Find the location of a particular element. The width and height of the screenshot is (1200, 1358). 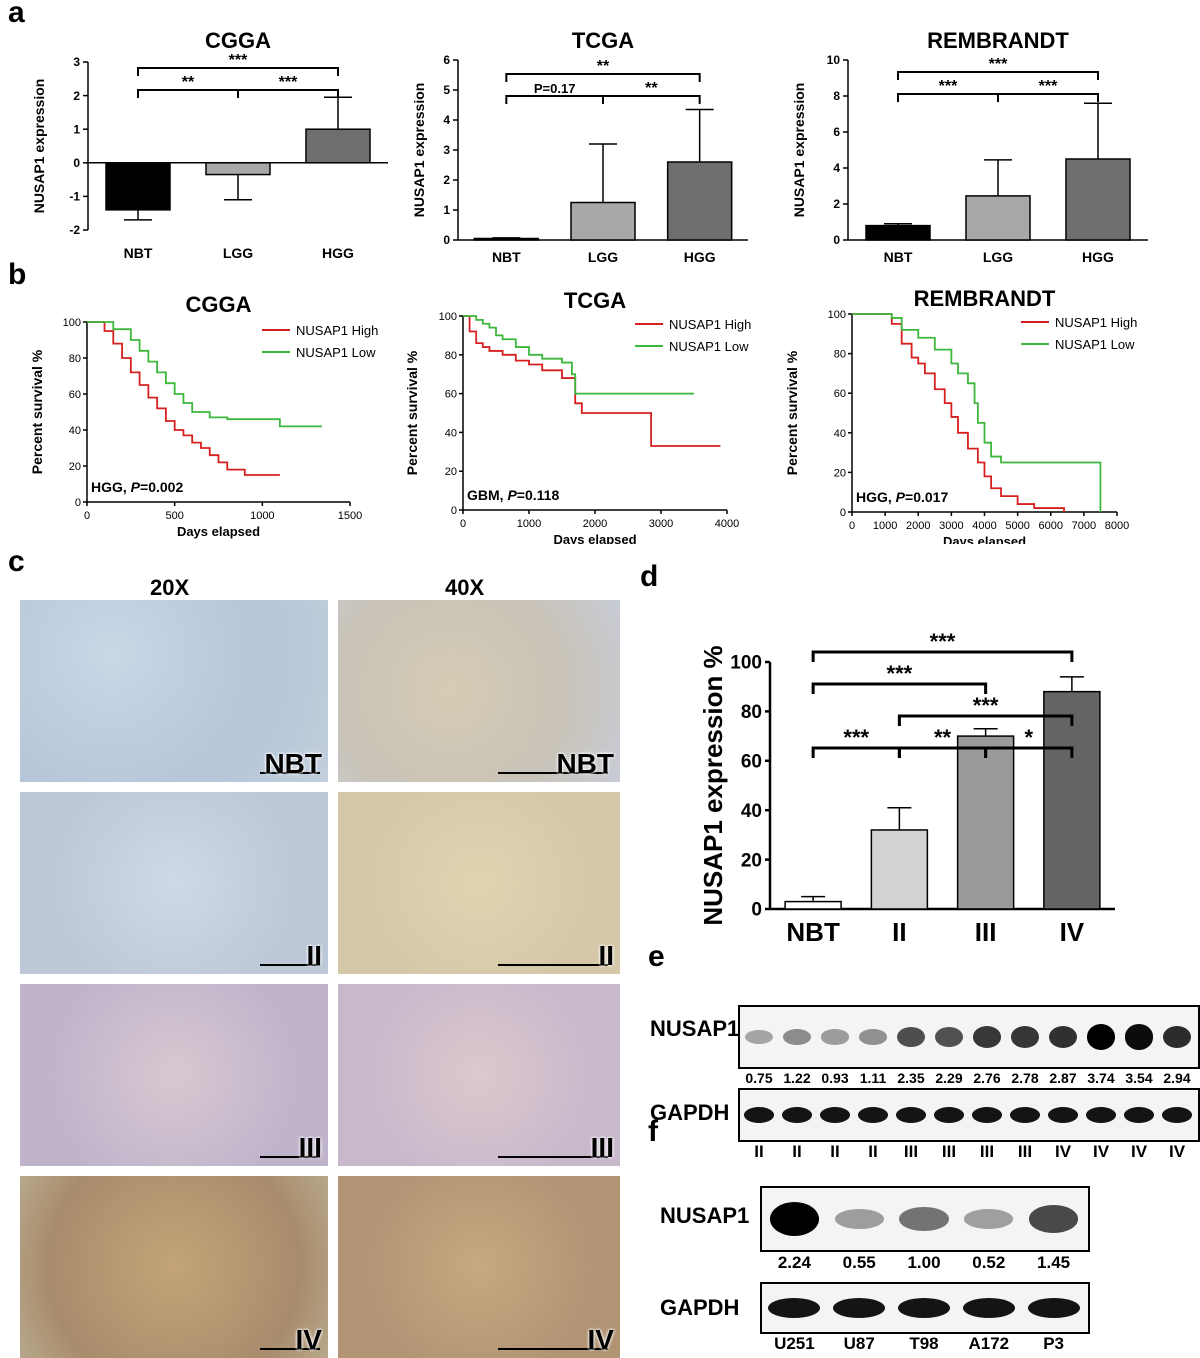

legend-label: NUSAP1 Low is located at coordinates (1095, 344).